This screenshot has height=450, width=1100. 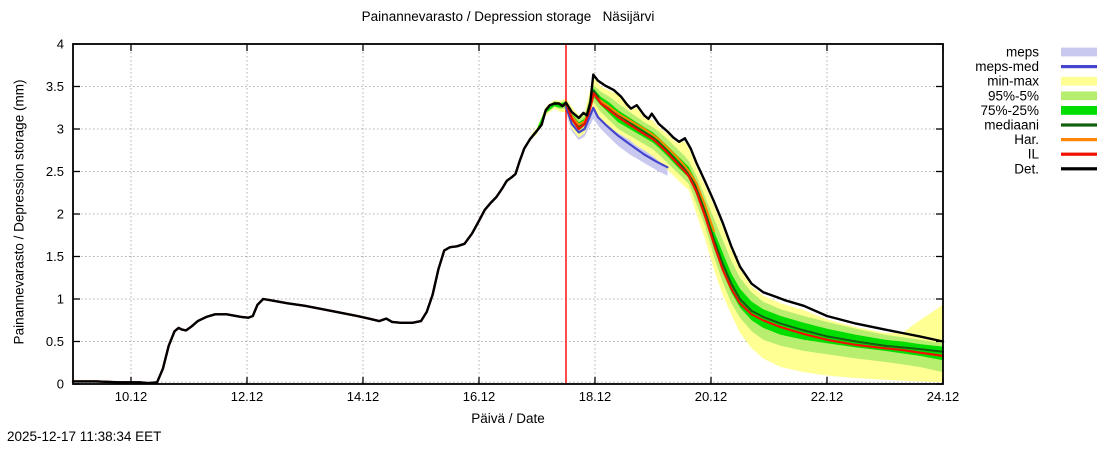 I want to click on x-tick-label: 16.12, so click(x=479, y=396).